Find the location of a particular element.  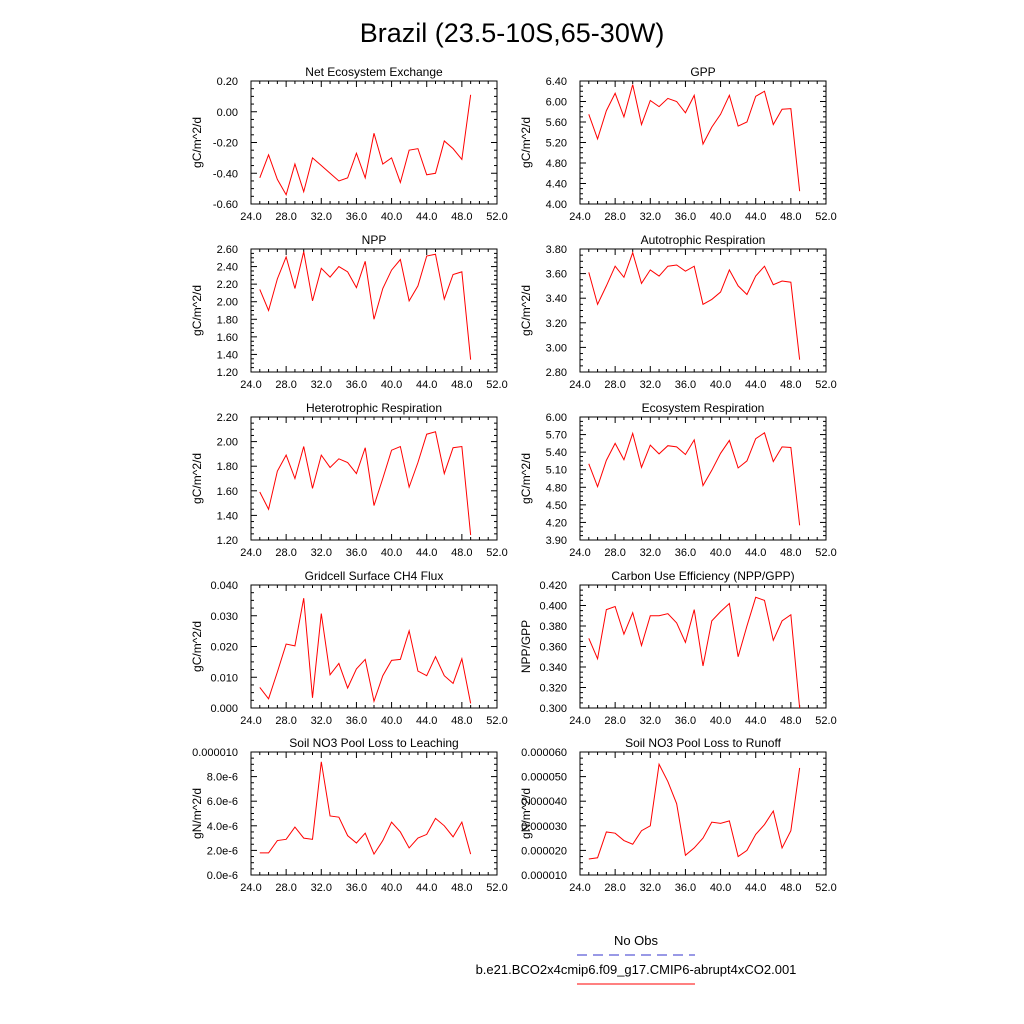

y-tick-label: 5.60 is located at coordinates (556, 123).